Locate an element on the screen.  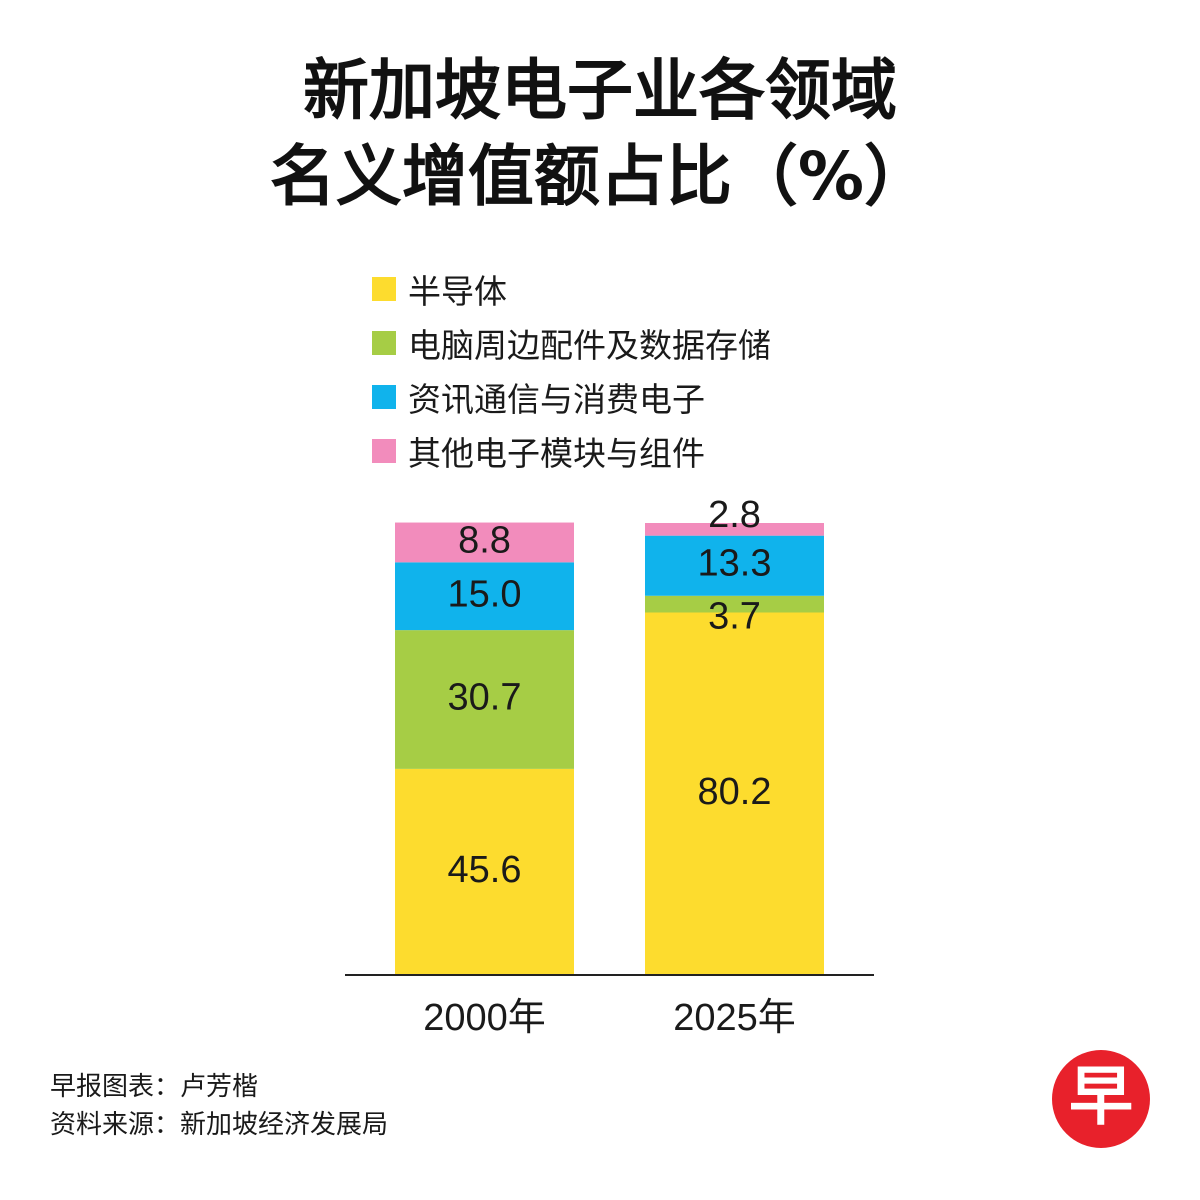
legend-item-infocomms: 资讯通信与消费电子 is located at coordinates (571, 397).